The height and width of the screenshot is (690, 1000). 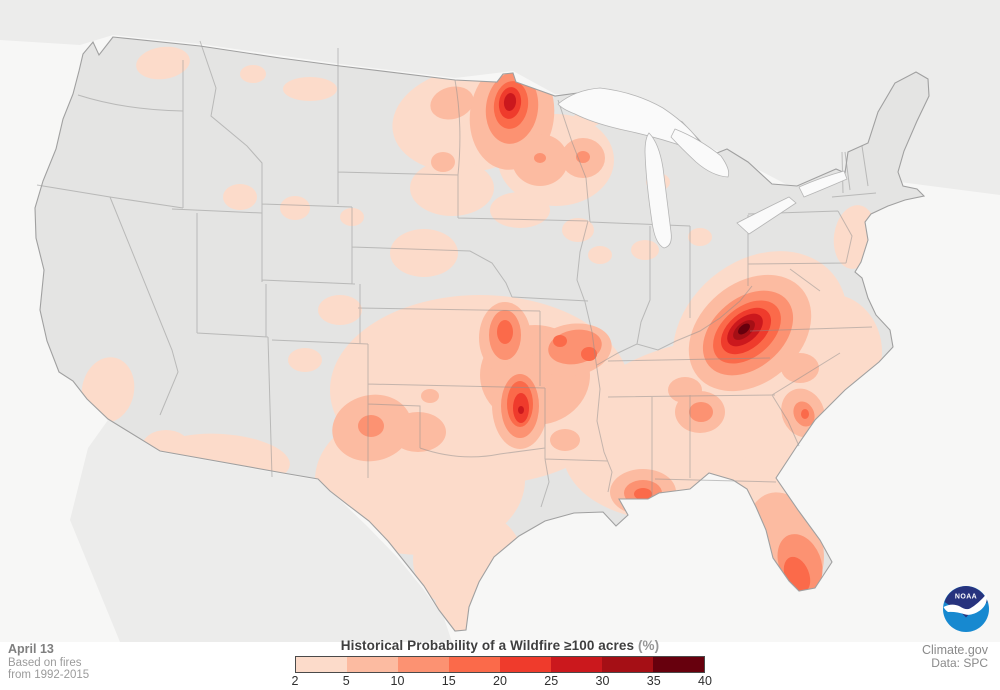 What do you see at coordinates (823, 184) in the screenshot?
I see `lake-ontario` at bounding box center [823, 184].